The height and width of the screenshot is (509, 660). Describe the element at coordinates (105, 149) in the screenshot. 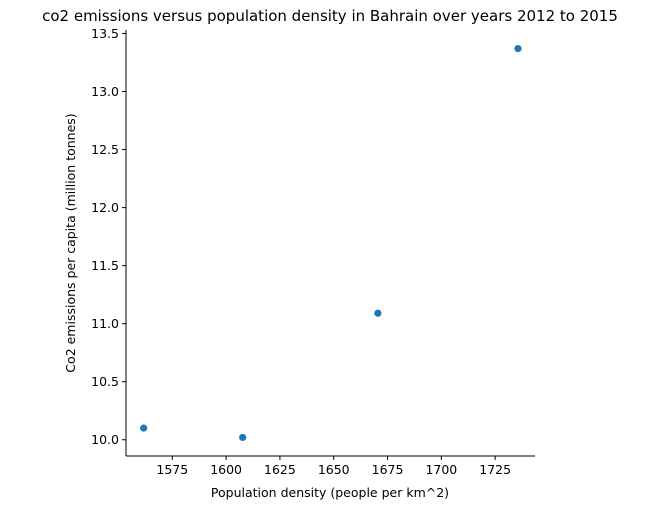

I see `y-tick-label: 12.5` at that location.